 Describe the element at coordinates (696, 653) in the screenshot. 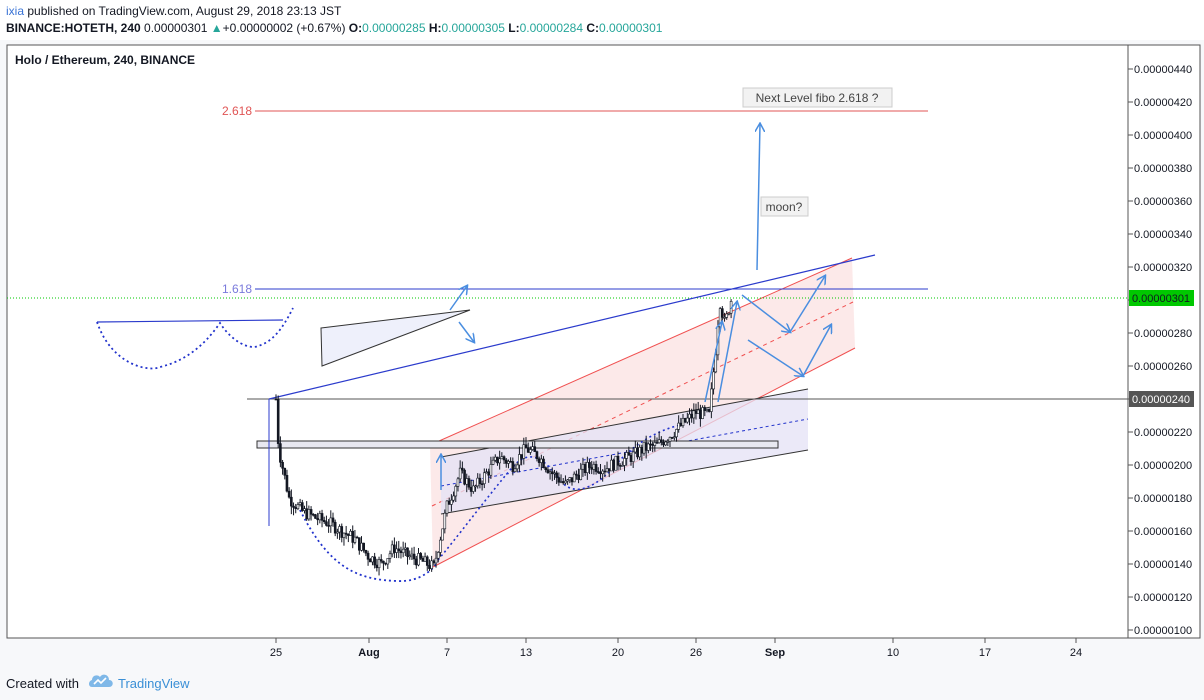

I see `x-tick-label: 26` at that location.